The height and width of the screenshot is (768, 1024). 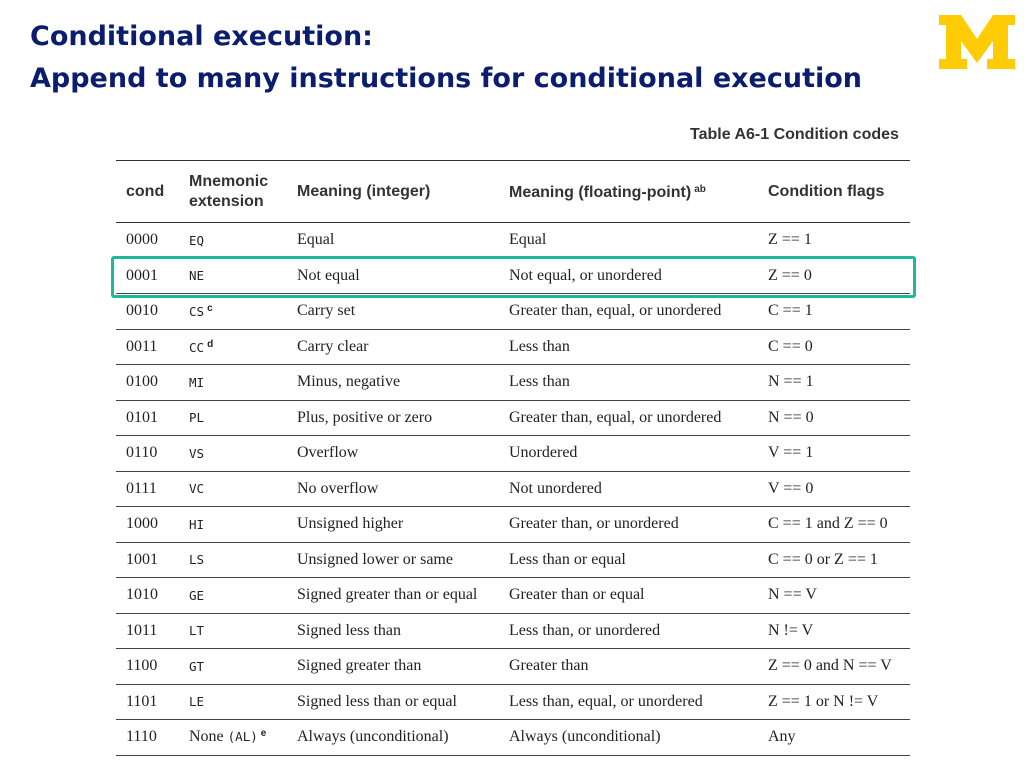 I want to click on cell-condition-flags: C == 0, so click(x=834, y=347).